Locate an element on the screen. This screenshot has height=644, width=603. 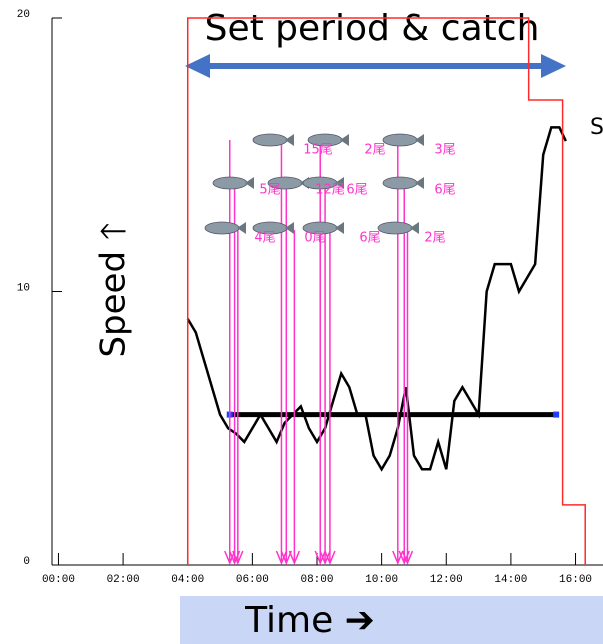
x-tick-label: 14:00 is located at coordinates (510, 580).